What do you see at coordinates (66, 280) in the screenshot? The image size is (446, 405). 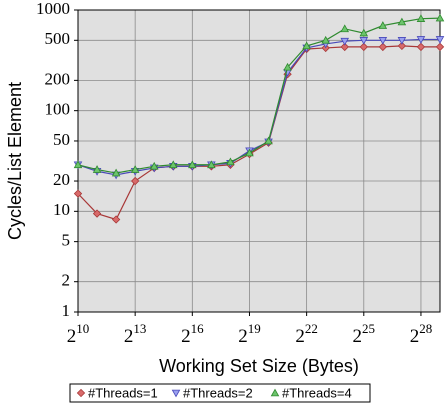 I see `y-tick-label: 2` at bounding box center [66, 280].